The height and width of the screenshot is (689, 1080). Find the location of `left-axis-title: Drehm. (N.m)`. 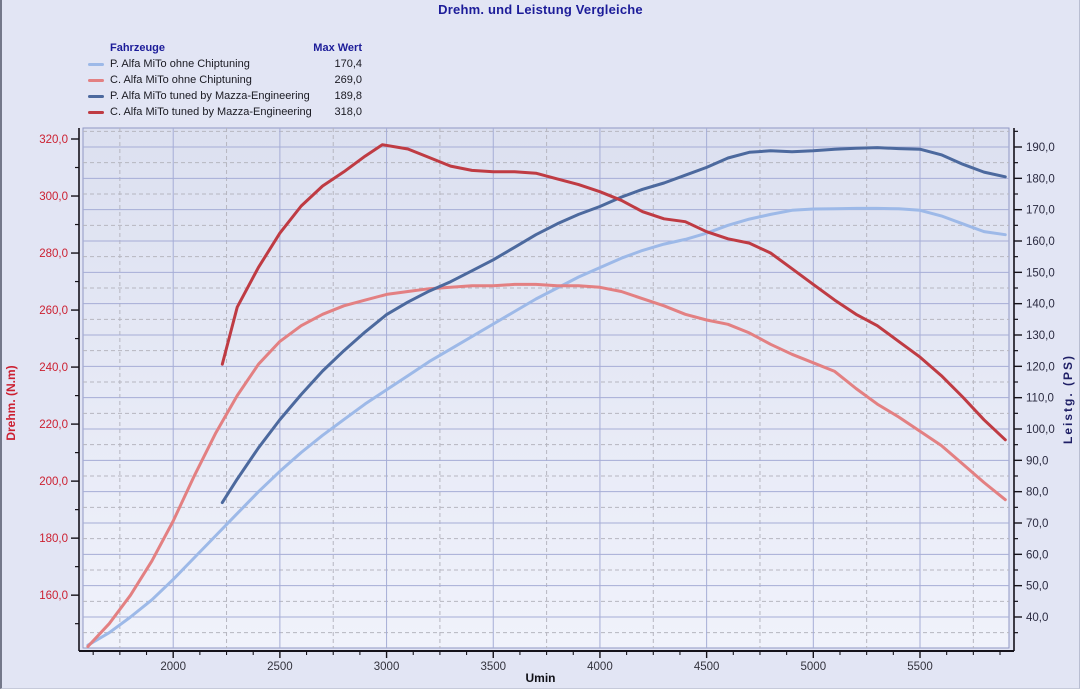

left-axis-title: Drehm. (N.m) is located at coordinates (11, 403).